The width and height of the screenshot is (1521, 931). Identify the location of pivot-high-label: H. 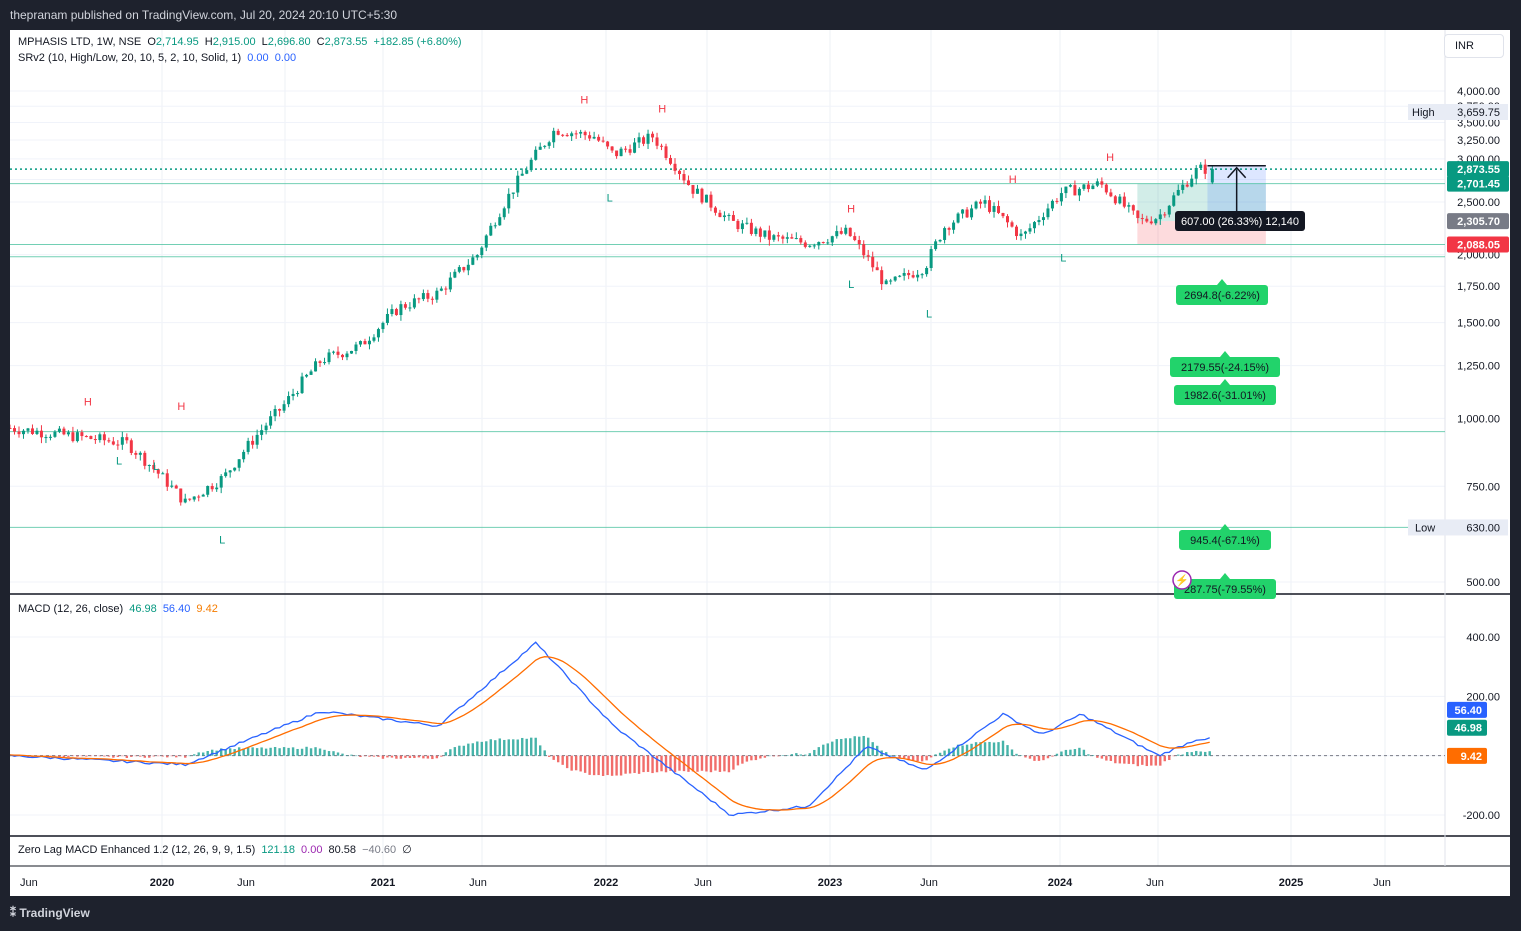
(181, 407).